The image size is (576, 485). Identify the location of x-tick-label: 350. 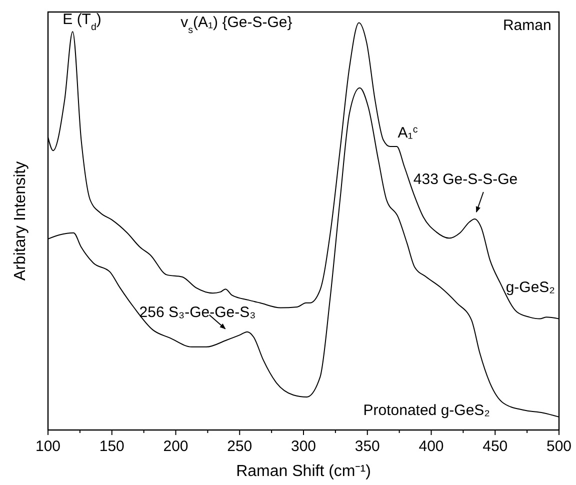
(367, 446).